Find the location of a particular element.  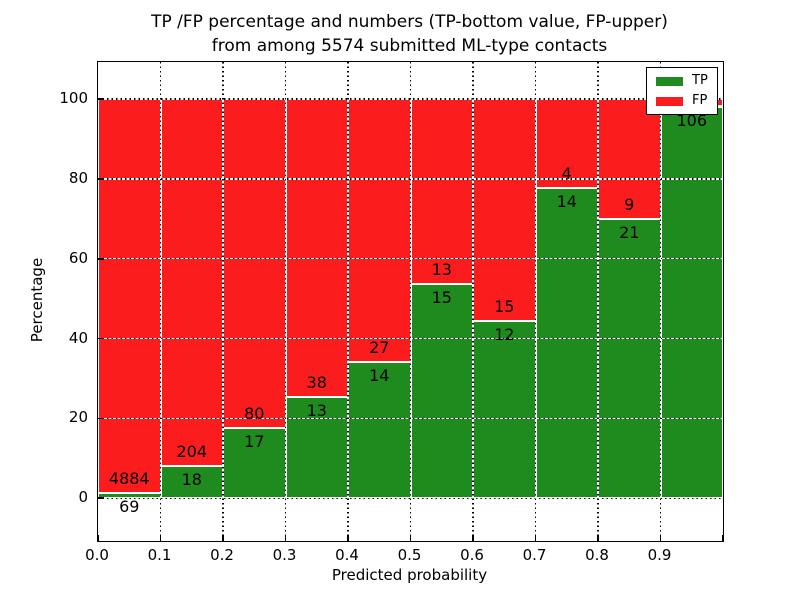

bar-label-fp: 4 is located at coordinates (566, 173).